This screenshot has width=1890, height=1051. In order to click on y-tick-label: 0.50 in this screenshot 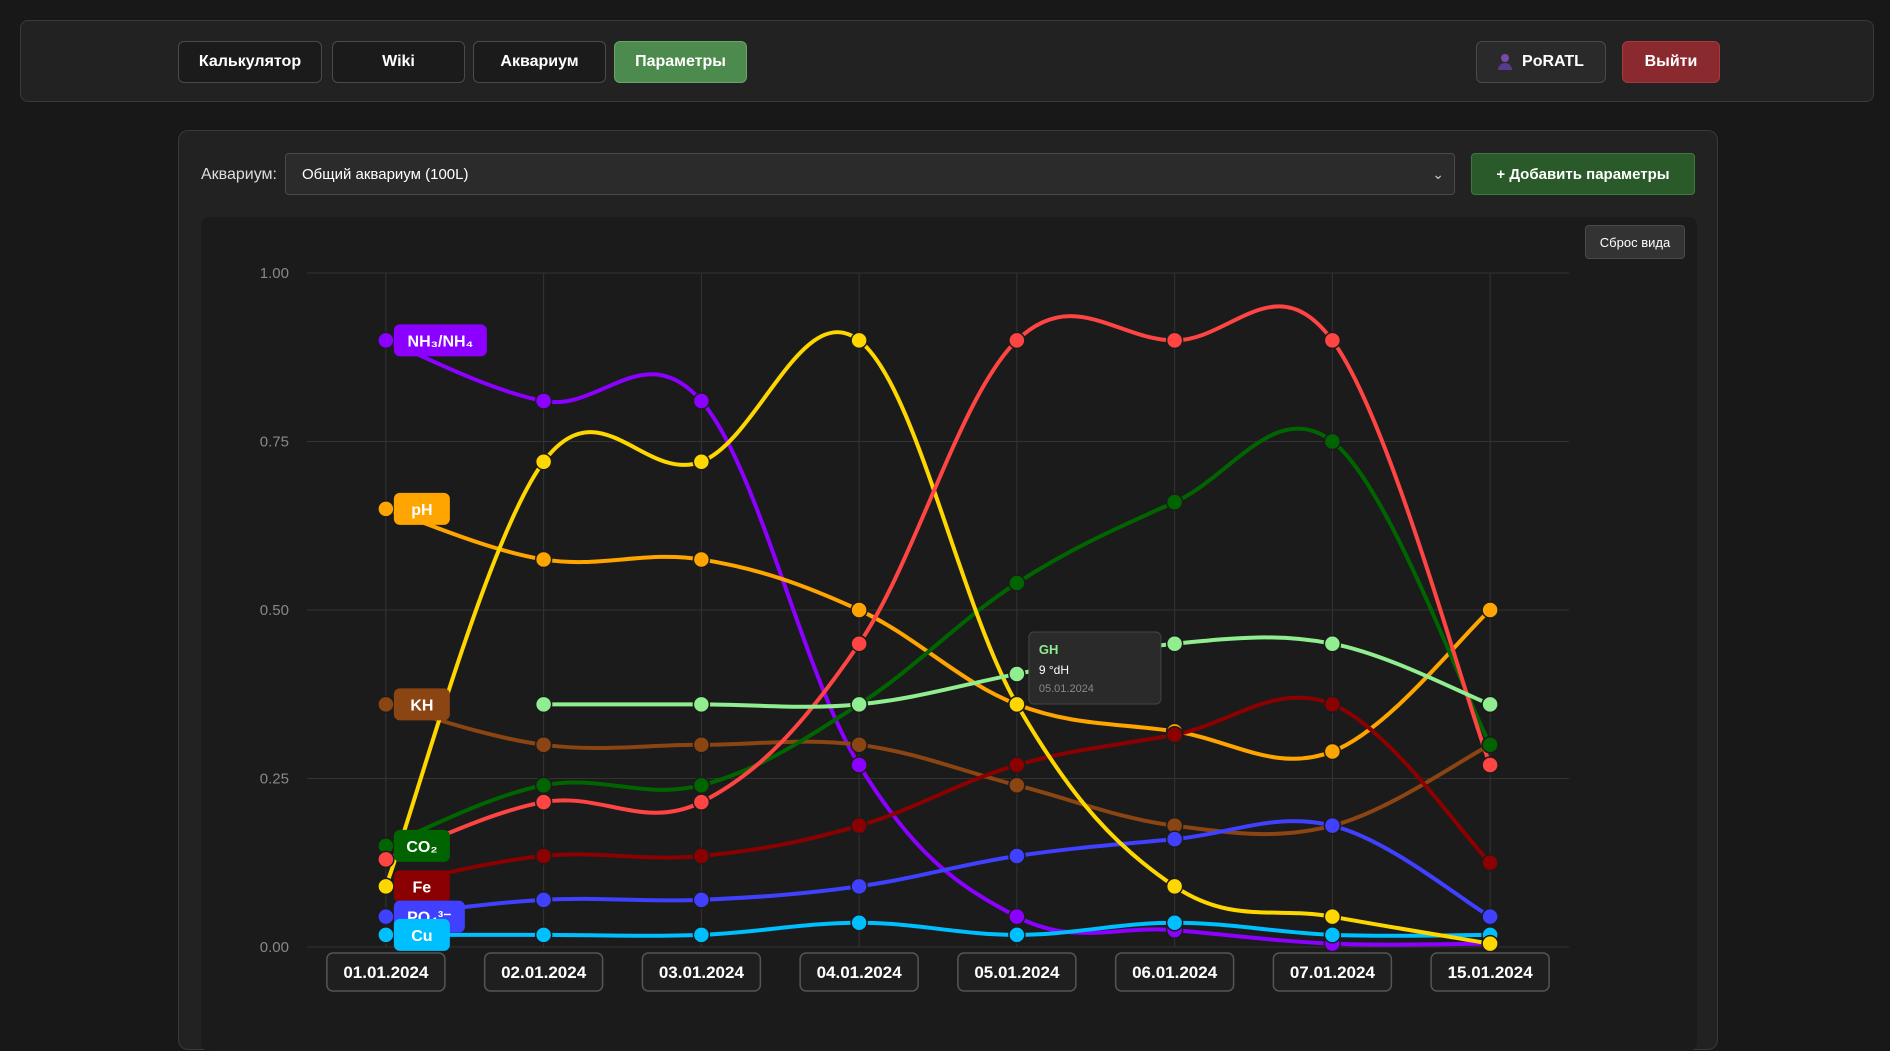, I will do `click(274, 610)`.